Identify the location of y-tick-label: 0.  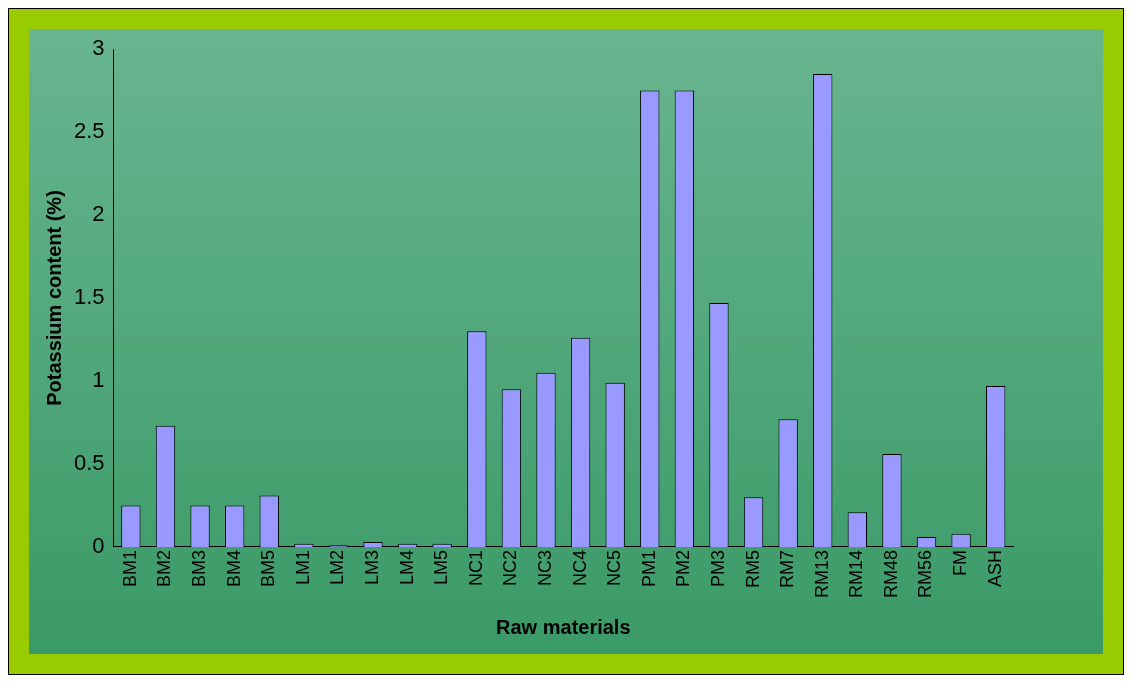
(98, 546).